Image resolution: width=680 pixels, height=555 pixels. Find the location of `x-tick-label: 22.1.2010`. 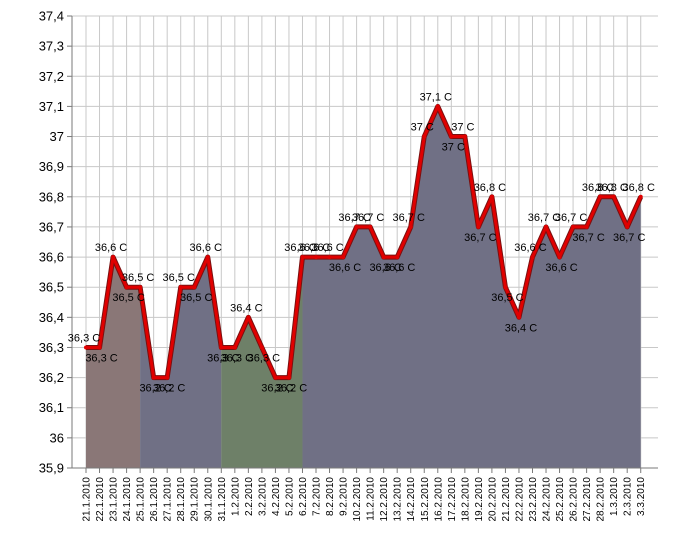

x-tick-label: 22.1.2010 is located at coordinates (100, 499).